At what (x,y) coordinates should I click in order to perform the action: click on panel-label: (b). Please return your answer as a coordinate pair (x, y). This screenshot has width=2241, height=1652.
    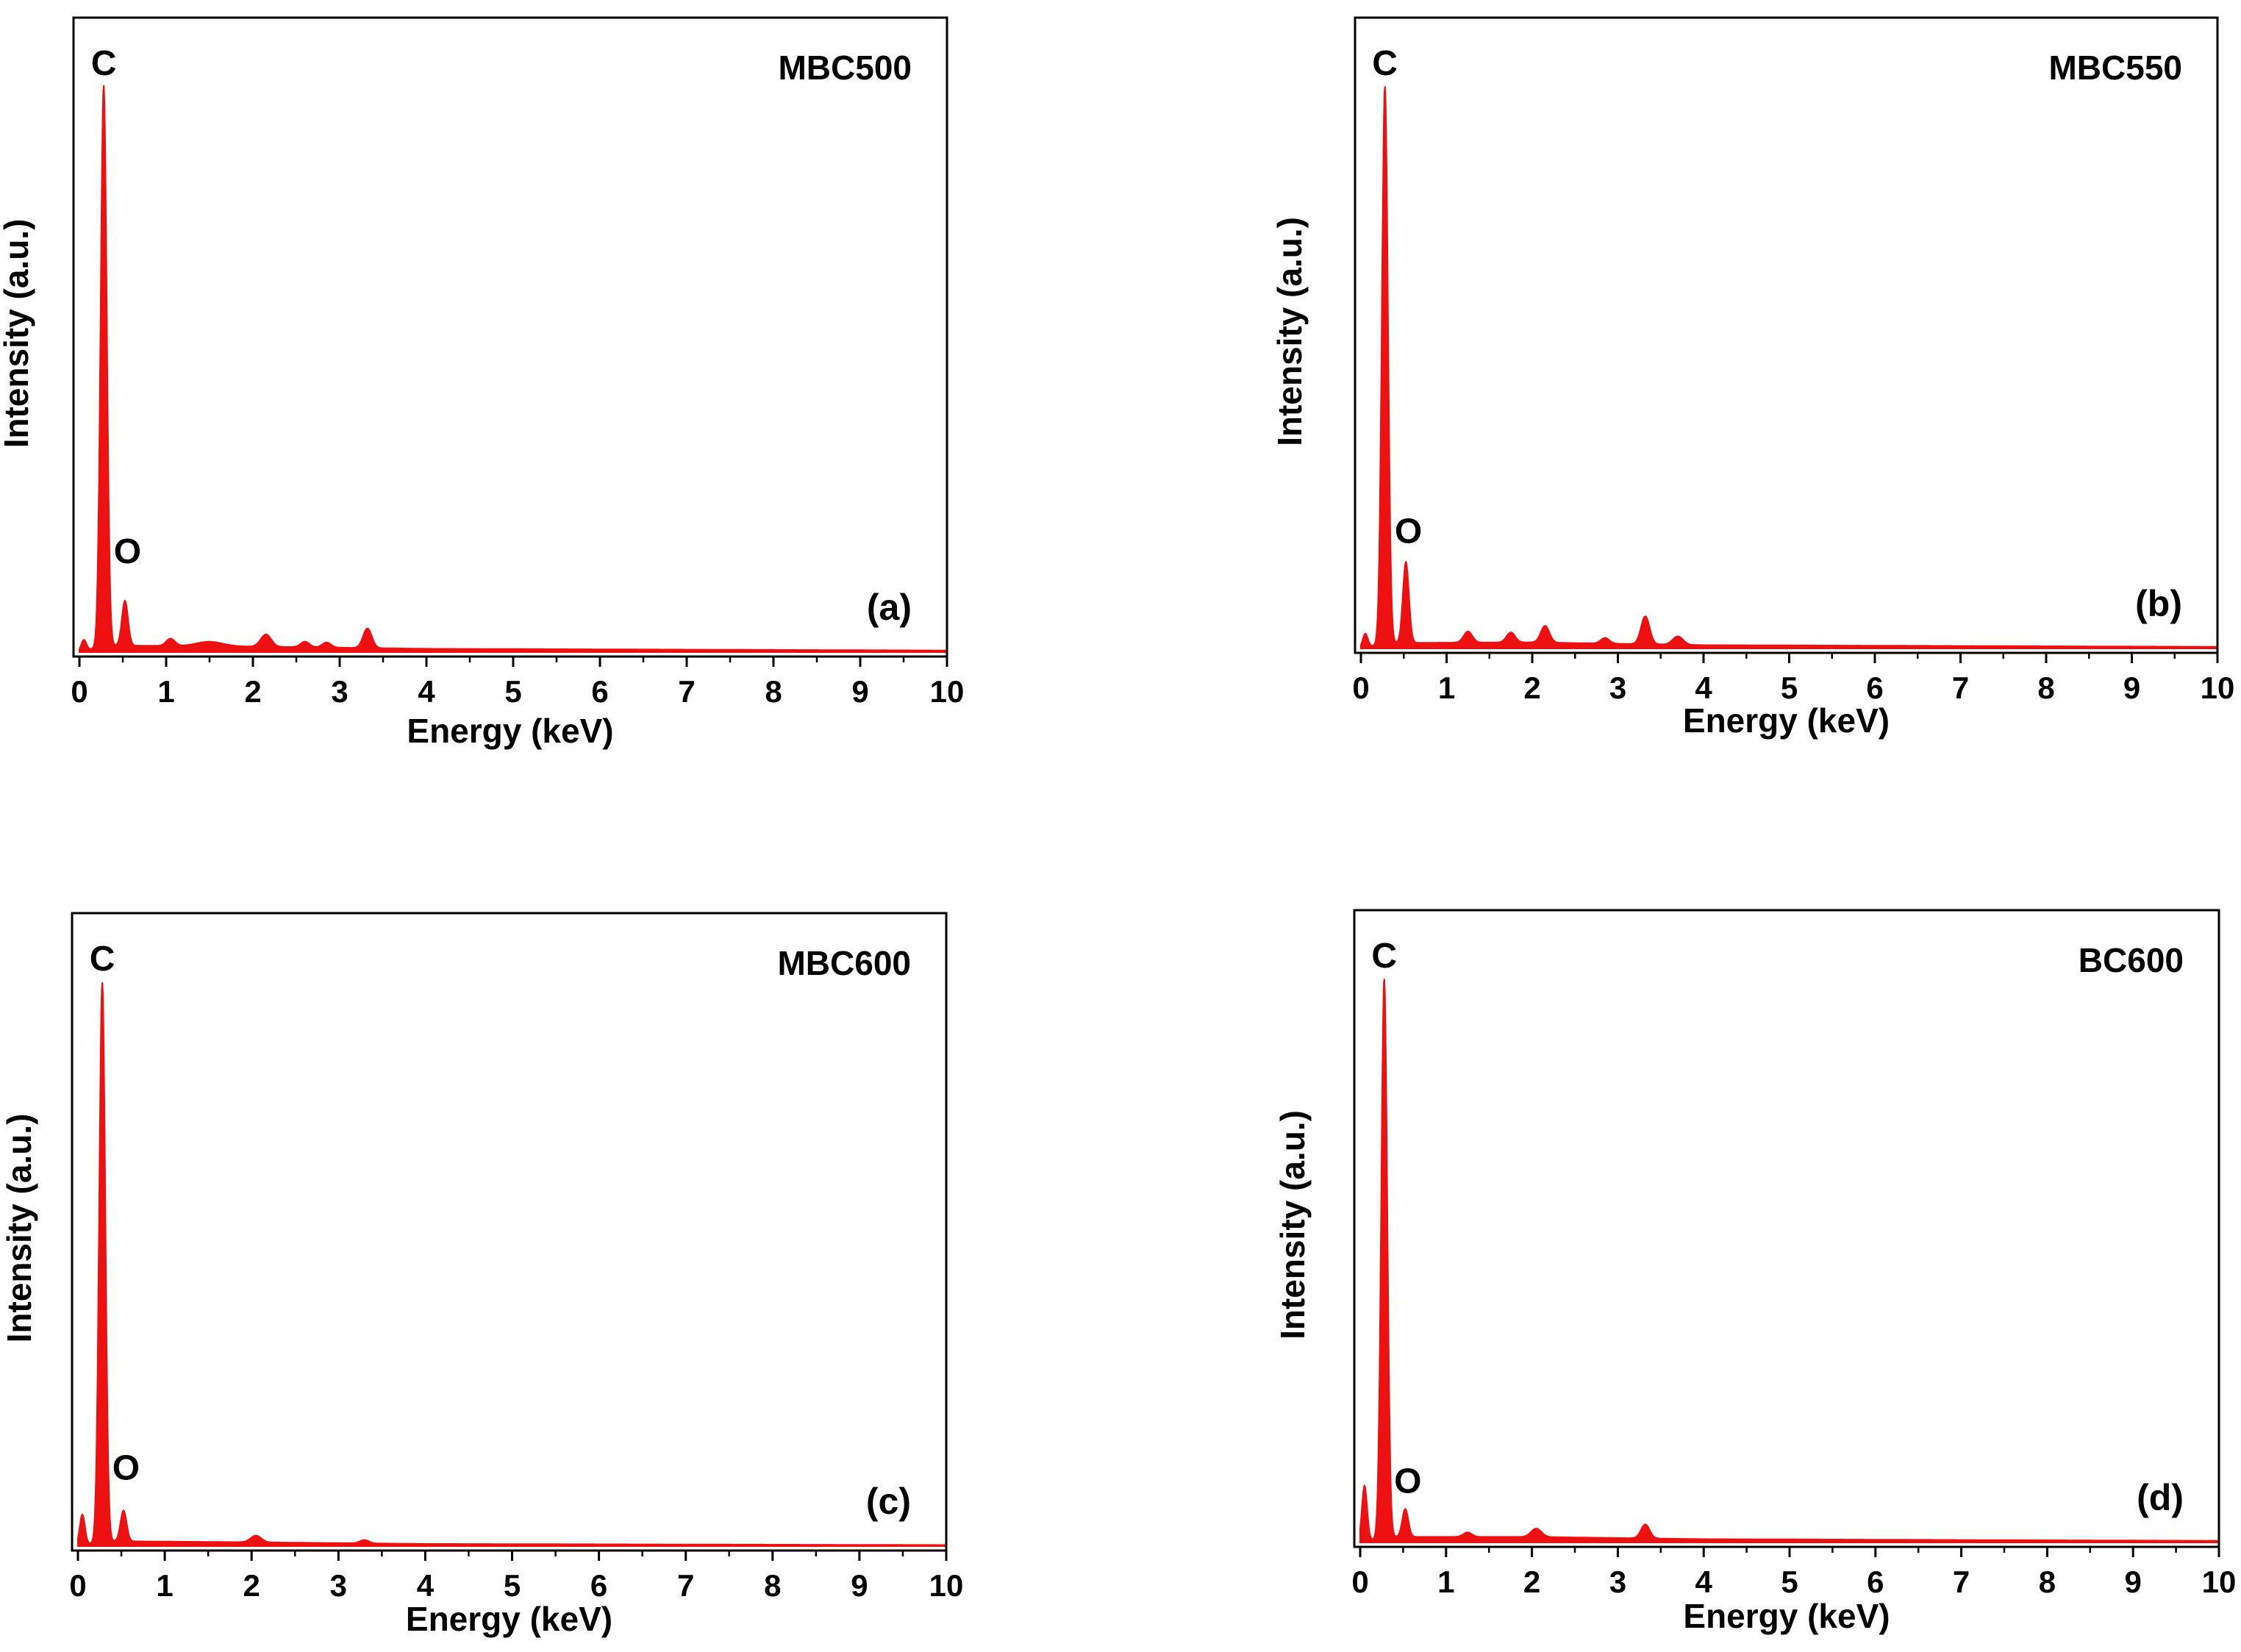
    Looking at the image, I should click on (2158, 603).